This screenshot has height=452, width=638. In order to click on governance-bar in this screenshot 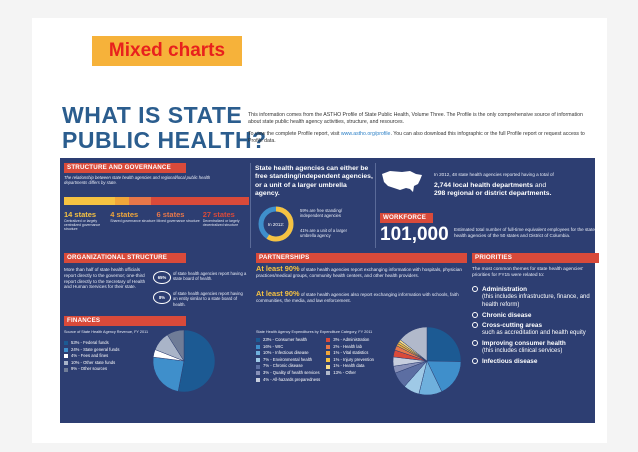, I will do `click(156, 201)`.